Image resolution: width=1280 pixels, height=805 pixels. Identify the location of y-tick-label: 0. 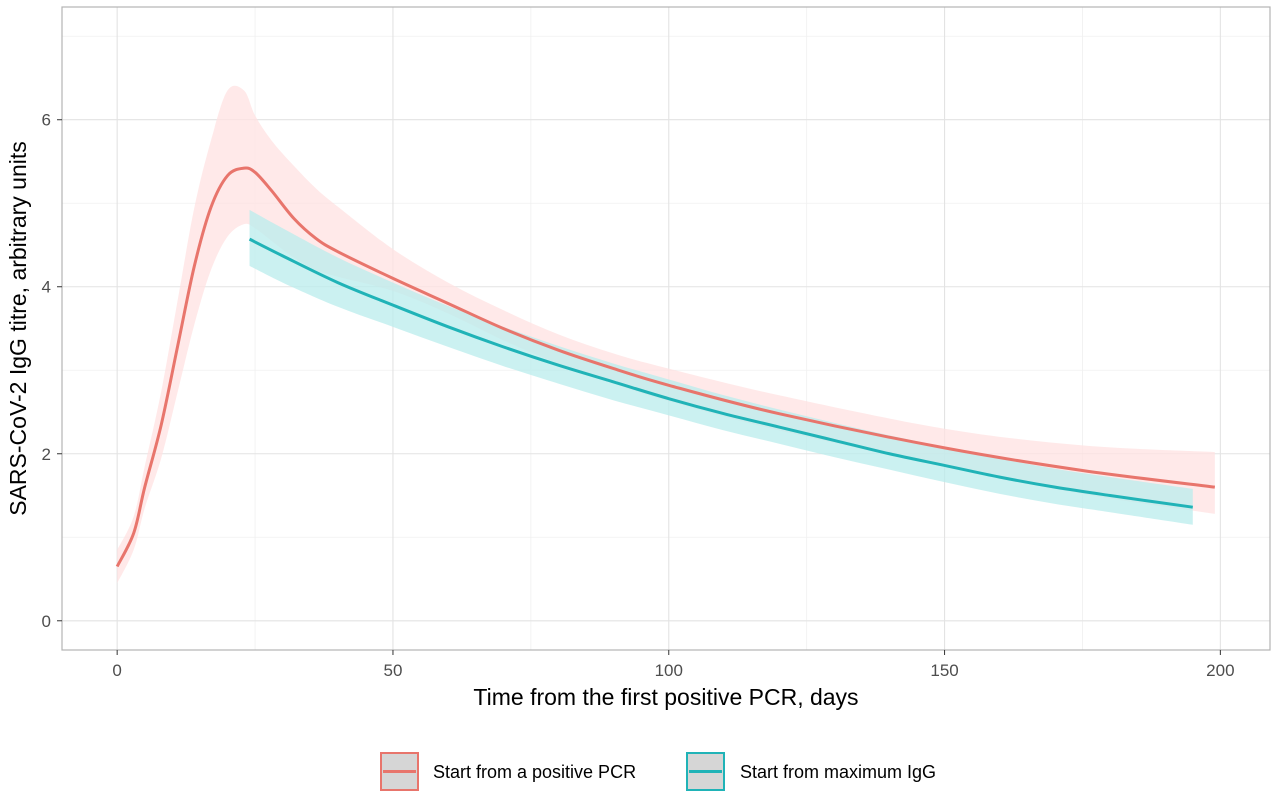
(46, 621).